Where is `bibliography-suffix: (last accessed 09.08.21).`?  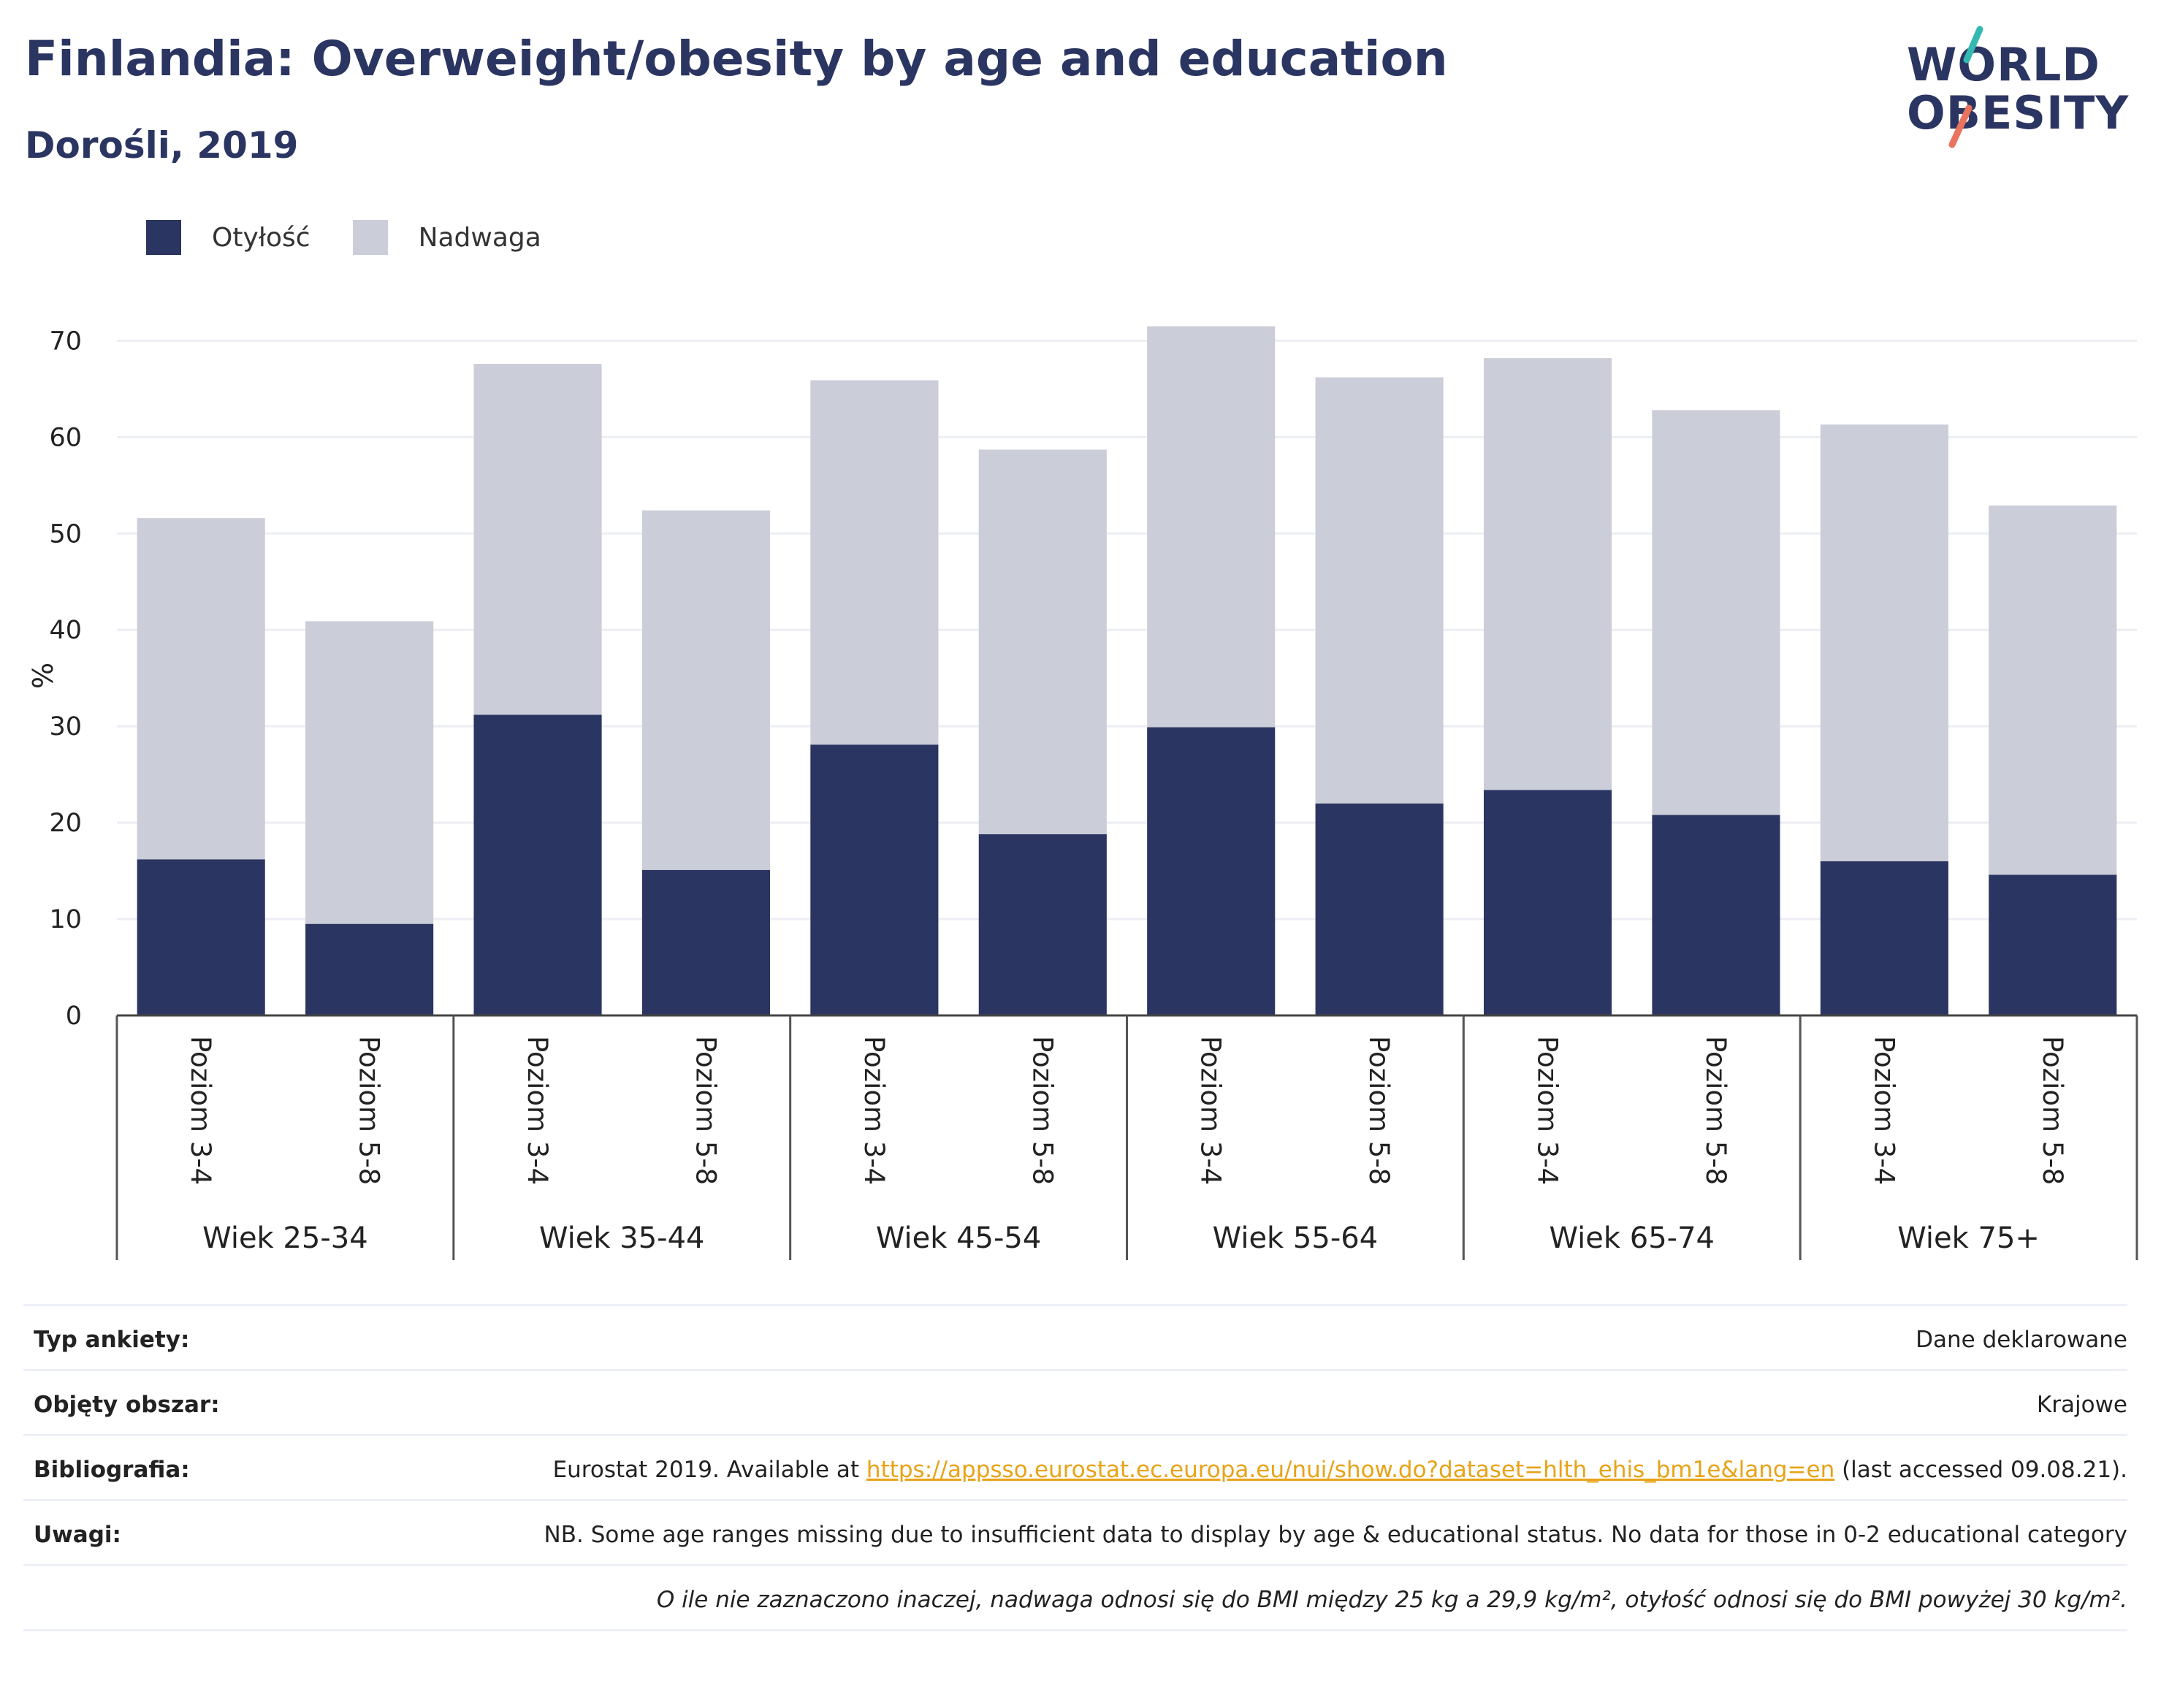
bibliography-suffix: (last accessed 09.08.21). is located at coordinates (1981, 1470).